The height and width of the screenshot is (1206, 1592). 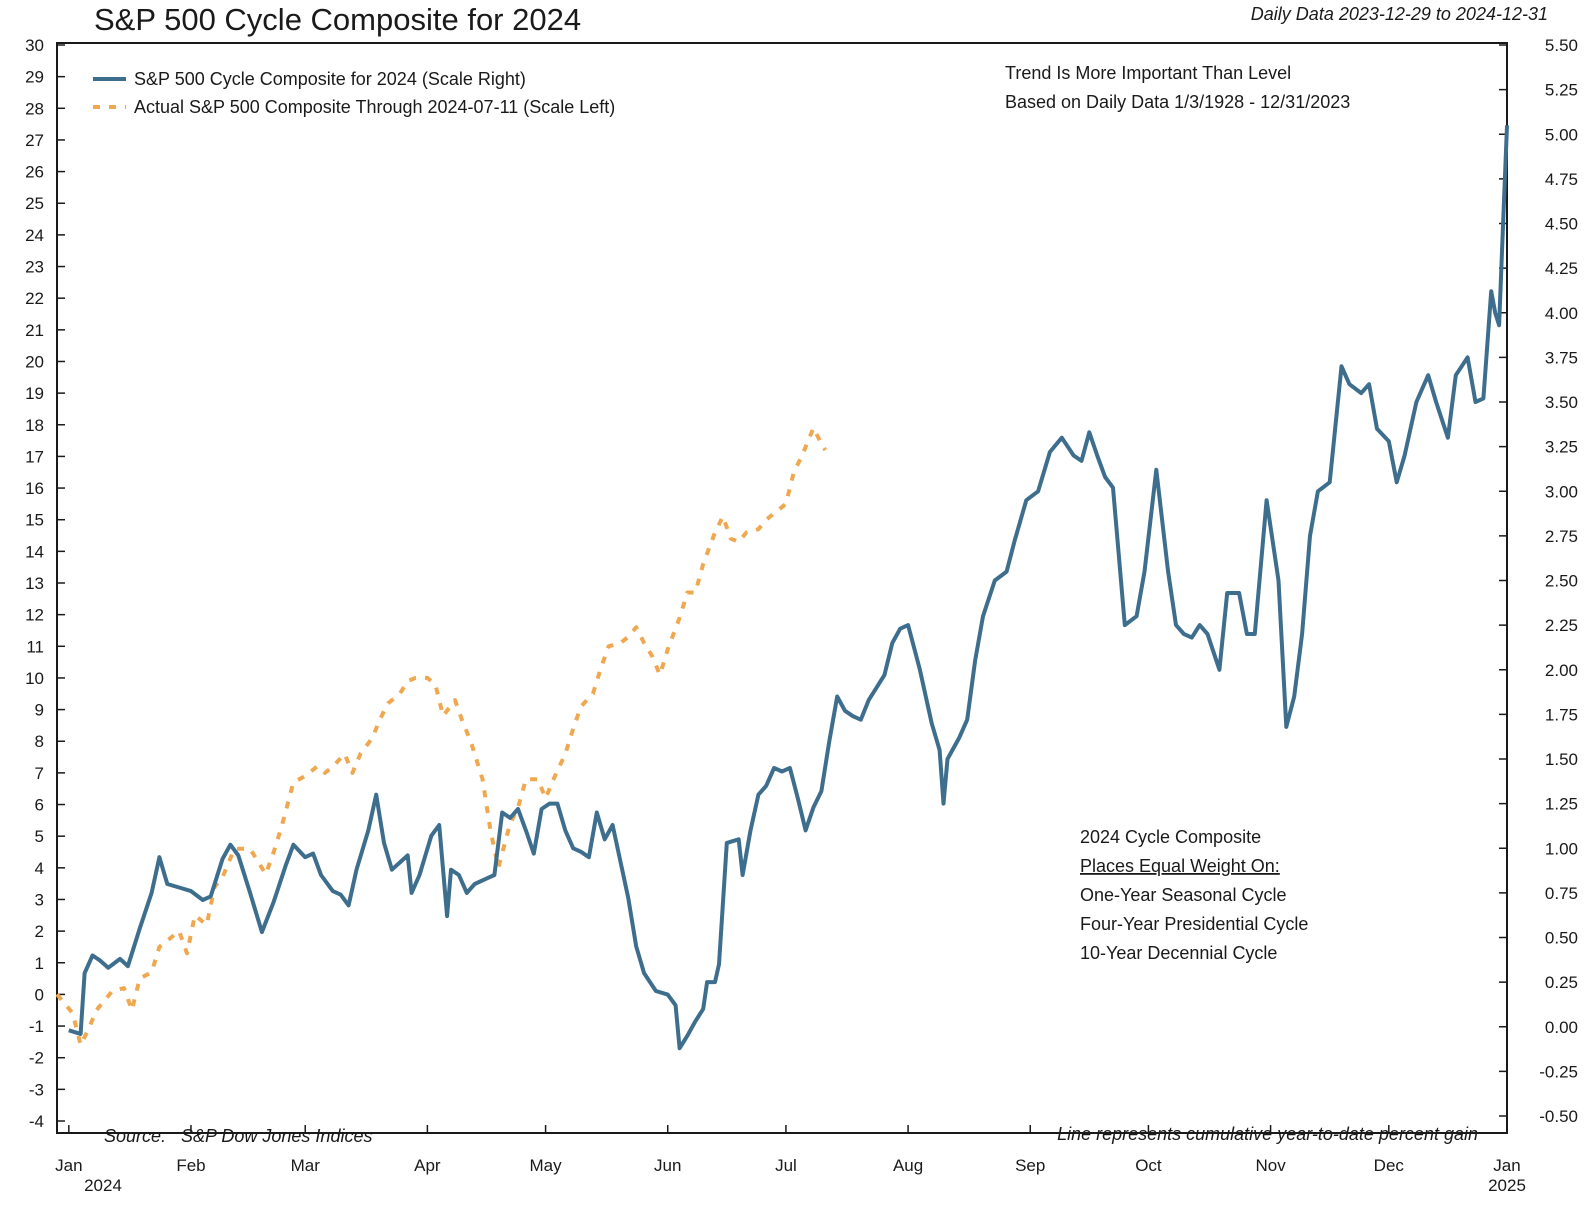 What do you see at coordinates (39, 710) in the screenshot?
I see `left-tick-label: 9` at bounding box center [39, 710].